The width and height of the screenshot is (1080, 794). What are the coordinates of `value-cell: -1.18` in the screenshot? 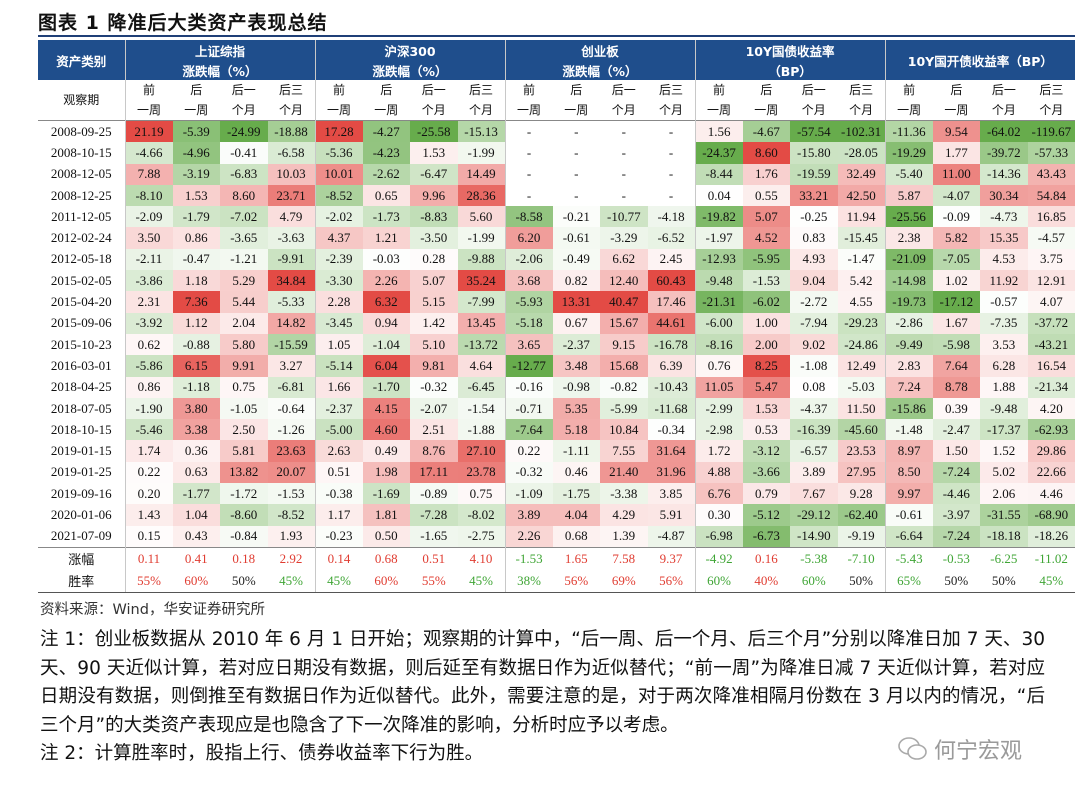 It's located at (196, 387).